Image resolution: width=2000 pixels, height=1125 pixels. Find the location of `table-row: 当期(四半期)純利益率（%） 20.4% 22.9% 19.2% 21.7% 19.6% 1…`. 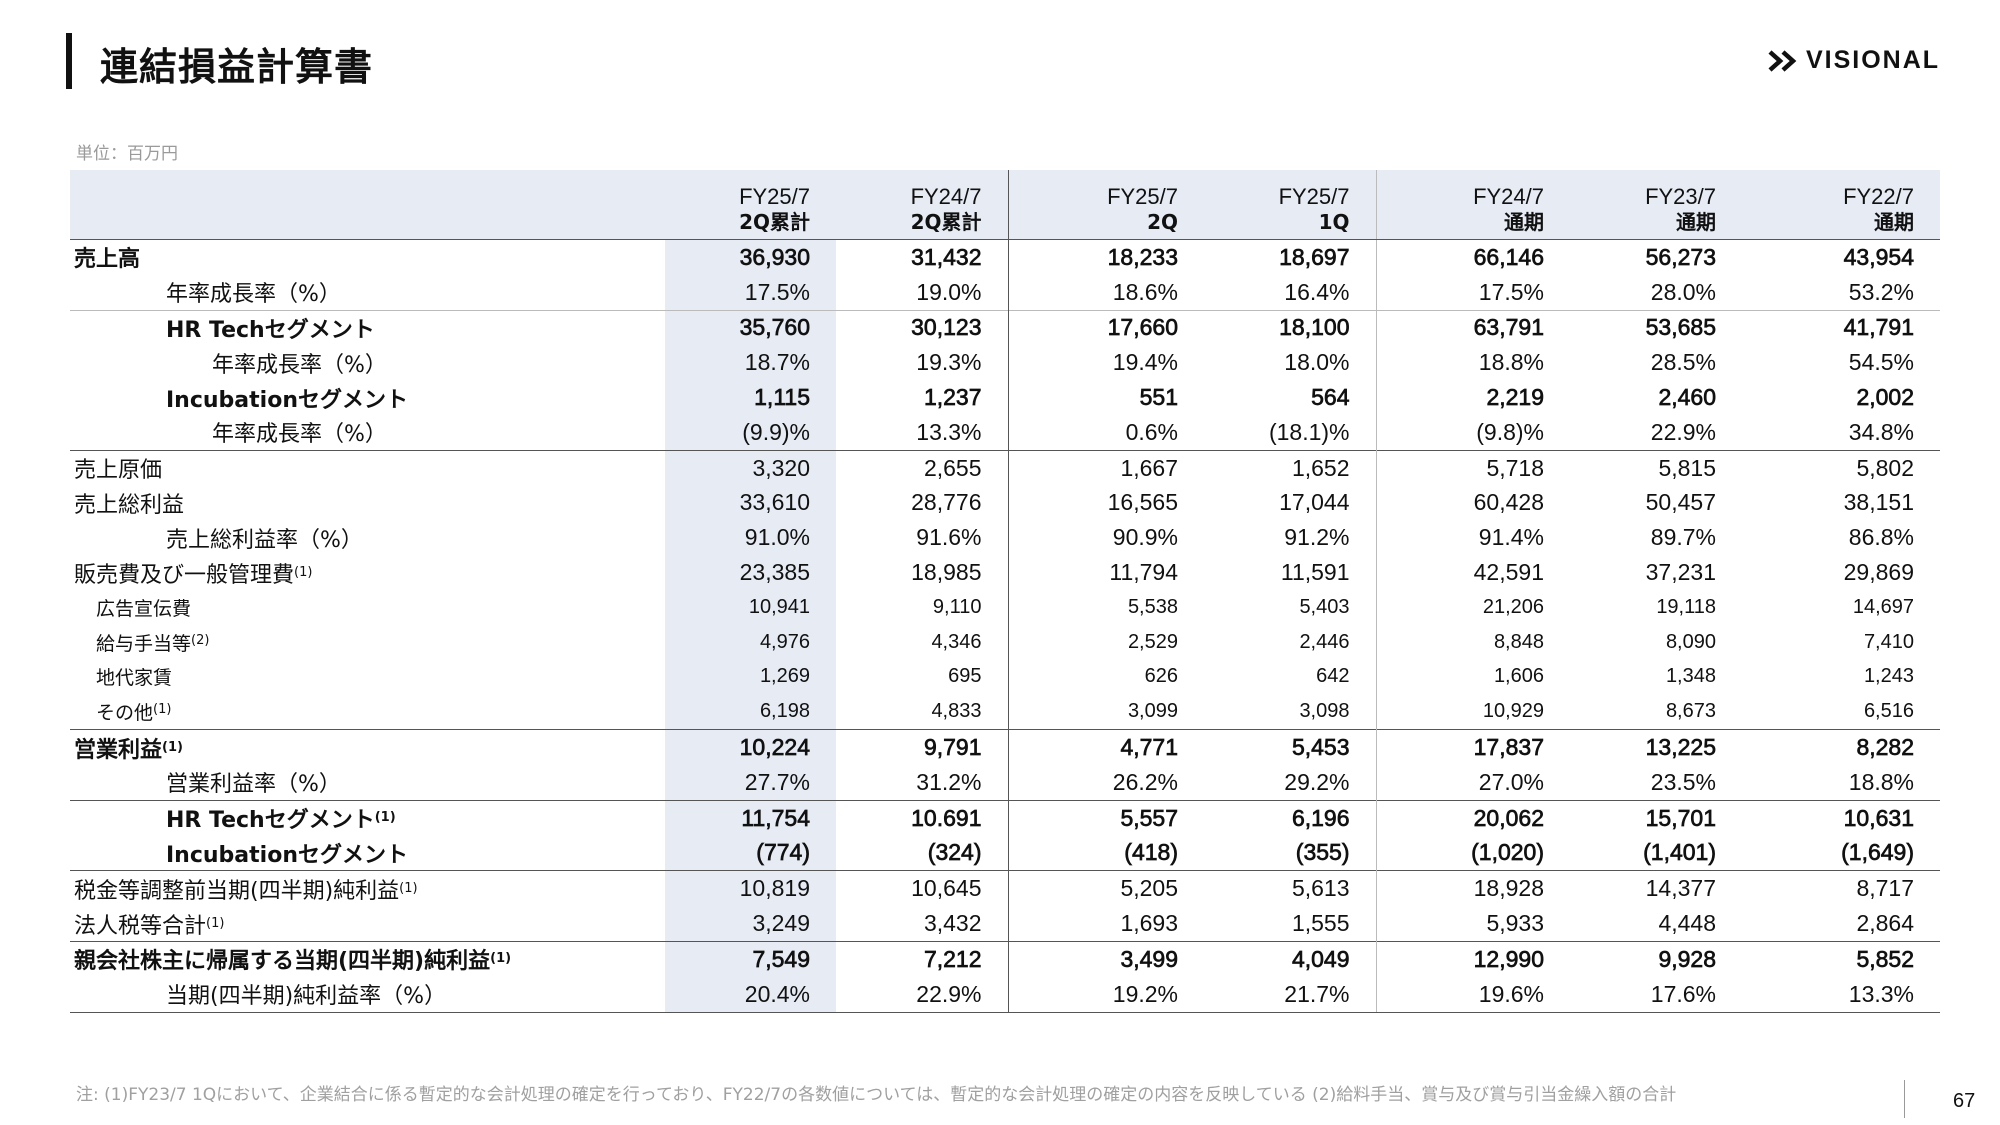

table-row: 当期(四半期)純利益率（%） 20.4% 22.9% 19.2% 21.7% 19.6% 1… is located at coordinates (1005, 994).